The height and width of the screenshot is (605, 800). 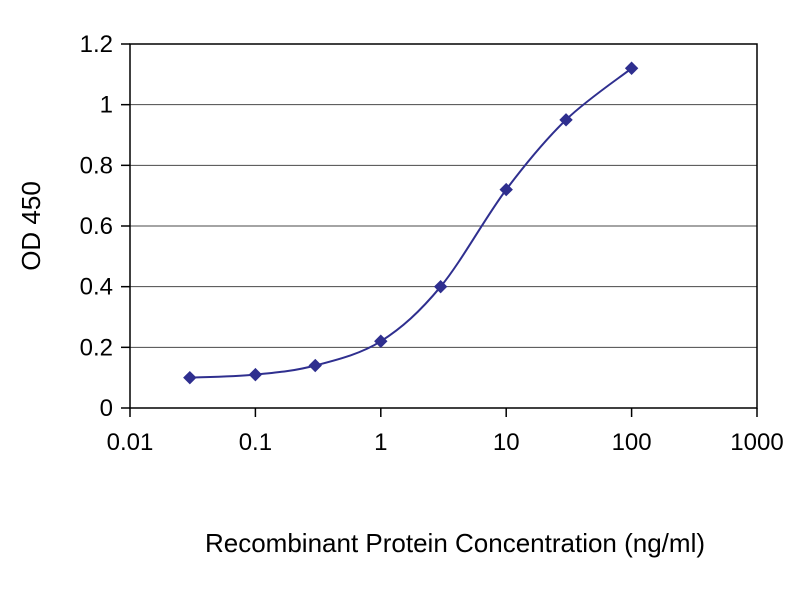 I want to click on x-tick-label: 1, so click(x=380, y=442).